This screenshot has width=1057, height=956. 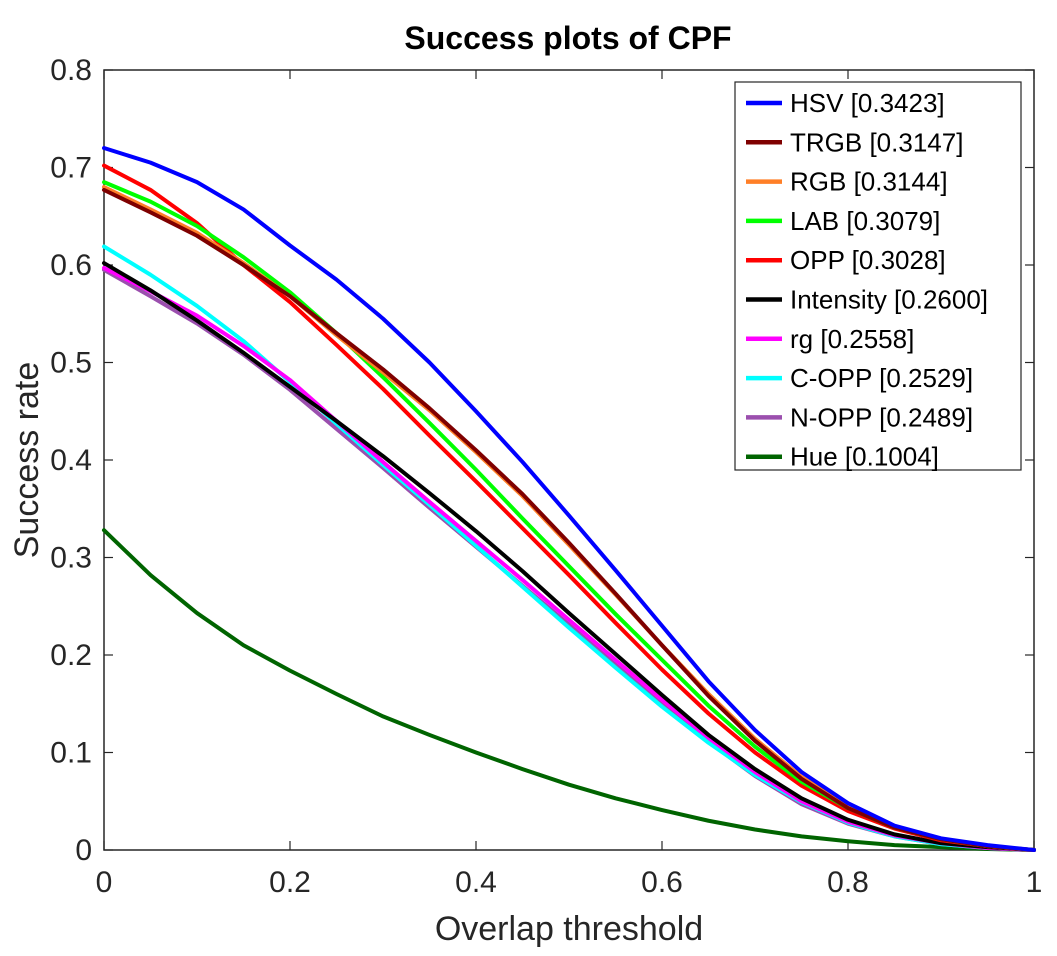 I want to click on y-tick-label: 0, so click(x=83, y=850).